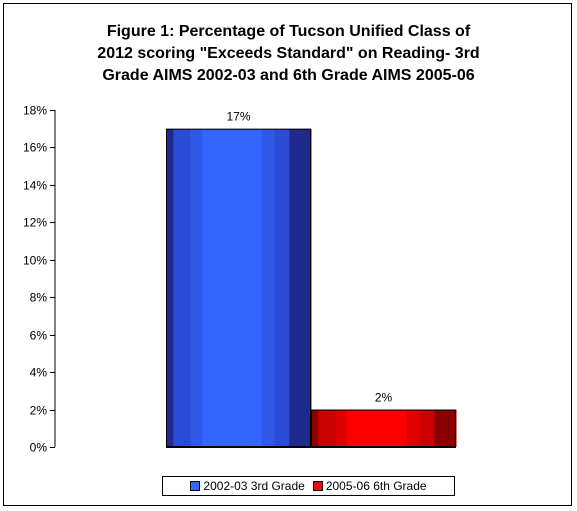 This screenshot has height=511, width=577. What do you see at coordinates (35, 186) in the screenshot?
I see `y-tick-label: 14%` at bounding box center [35, 186].